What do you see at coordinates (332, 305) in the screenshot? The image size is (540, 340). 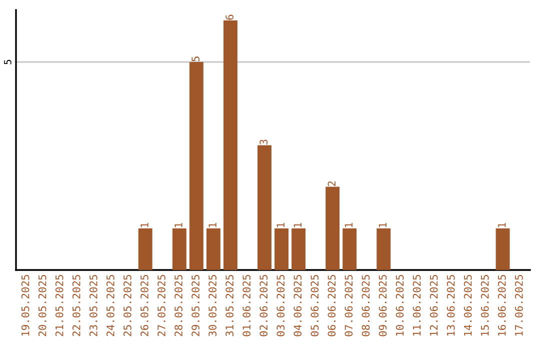 I see `x-tick-label: 06.06.2025` at bounding box center [332, 305].